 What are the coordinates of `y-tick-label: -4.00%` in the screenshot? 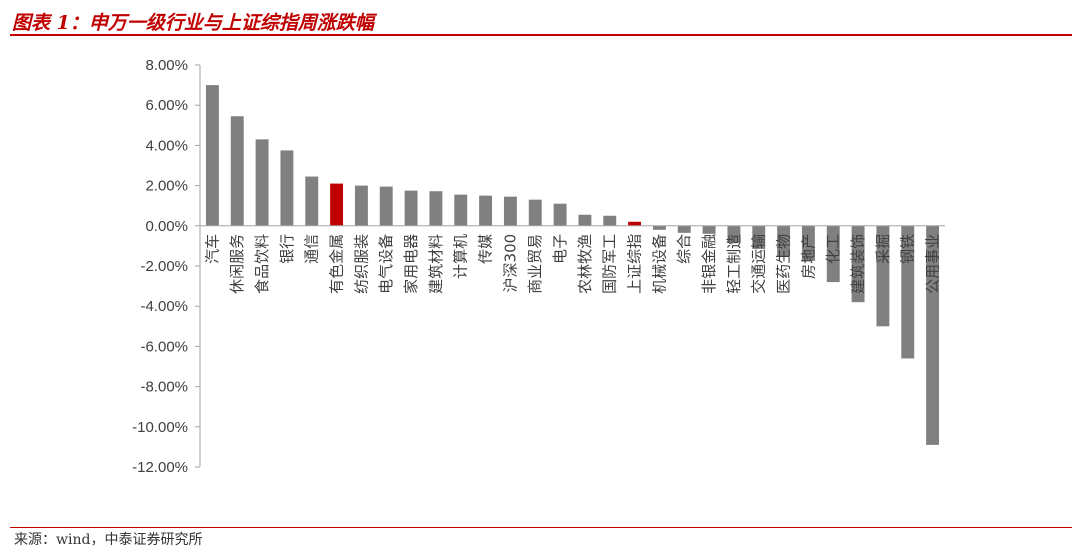 It's located at (164, 306).